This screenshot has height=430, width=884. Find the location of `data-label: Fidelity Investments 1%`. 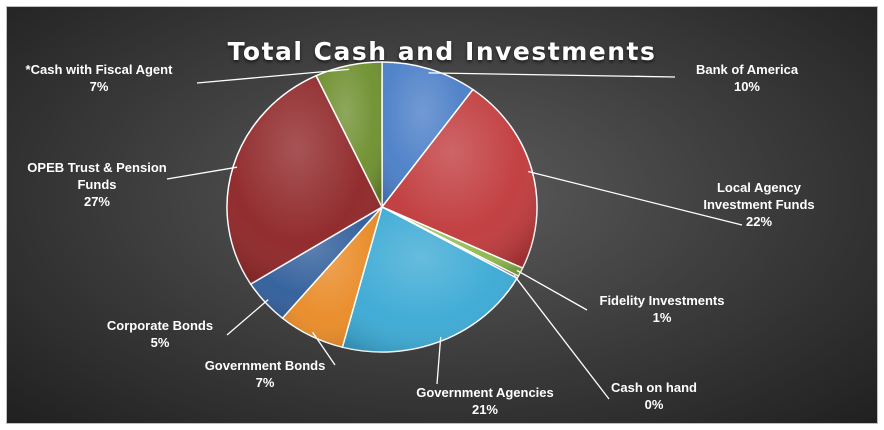

data-label: Fidelity Investments 1% is located at coordinates (662, 309).